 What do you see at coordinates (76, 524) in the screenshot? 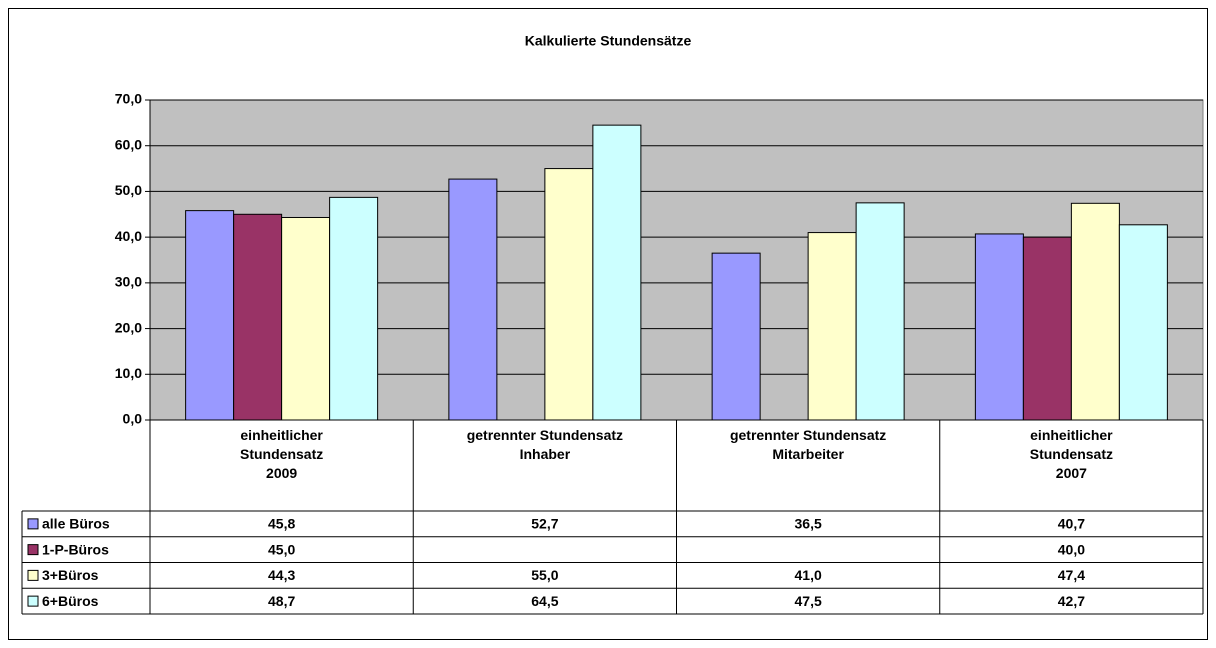
I see `legend-label: alle Büros` at bounding box center [76, 524].